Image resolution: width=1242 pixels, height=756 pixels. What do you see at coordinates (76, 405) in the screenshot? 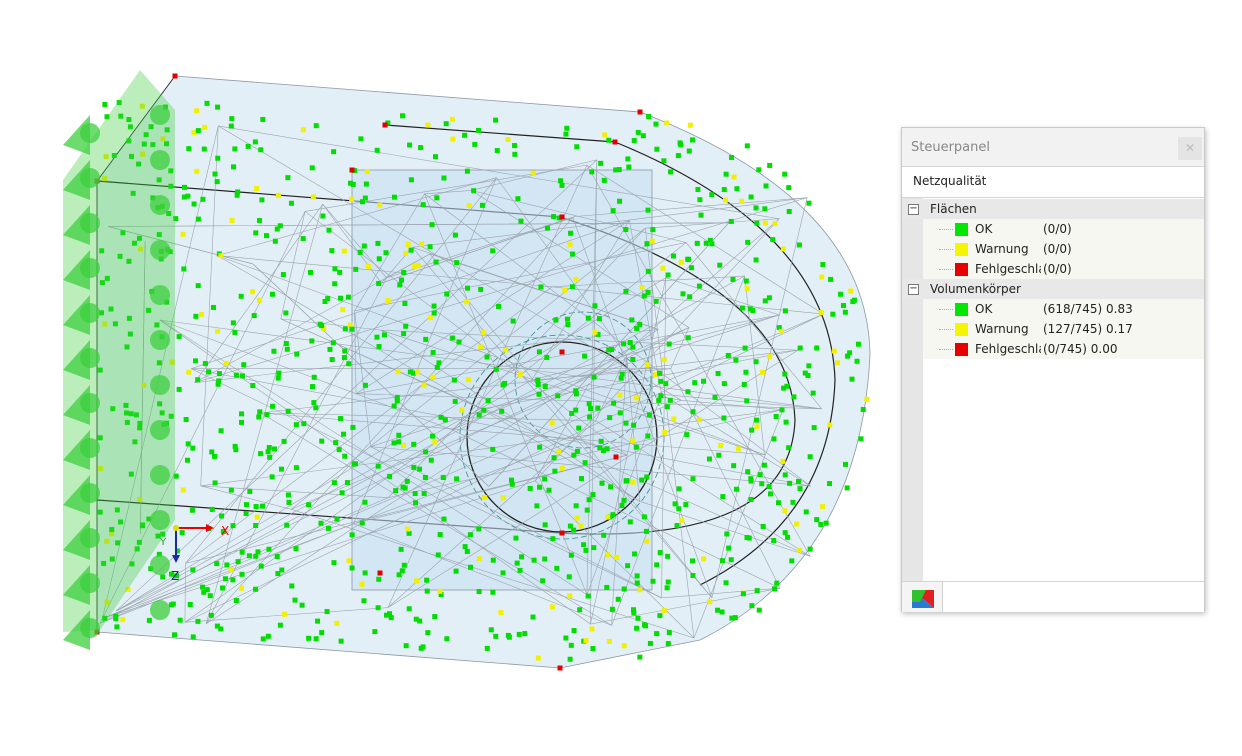
I see `support-cone` at bounding box center [76, 405].